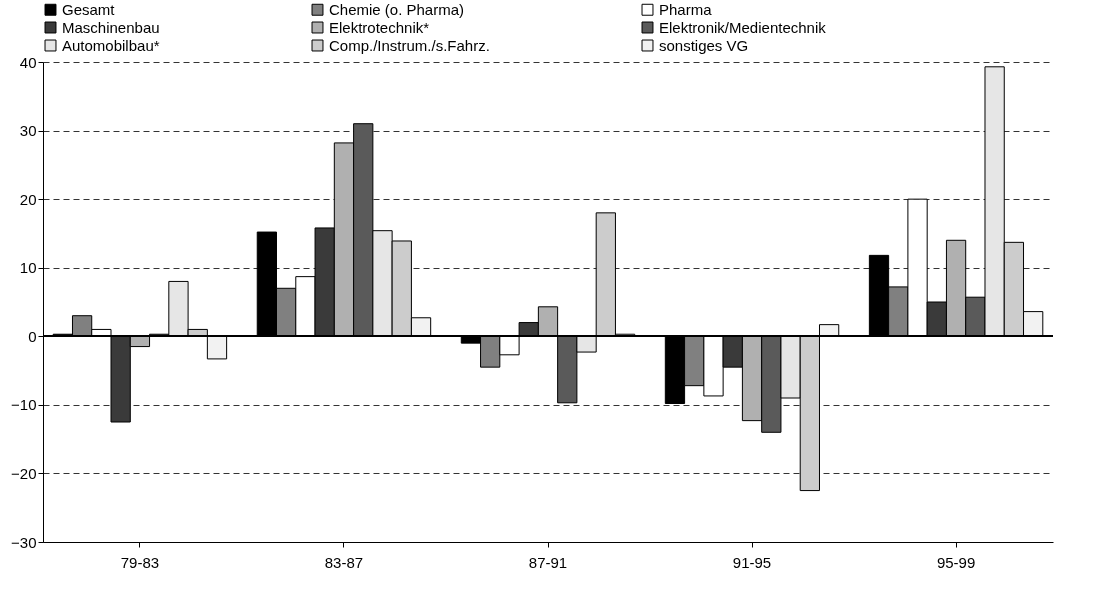 The width and height of the screenshot is (1098, 590). I want to click on legend-label: Elektronik/Medientechnik, so click(743, 27).